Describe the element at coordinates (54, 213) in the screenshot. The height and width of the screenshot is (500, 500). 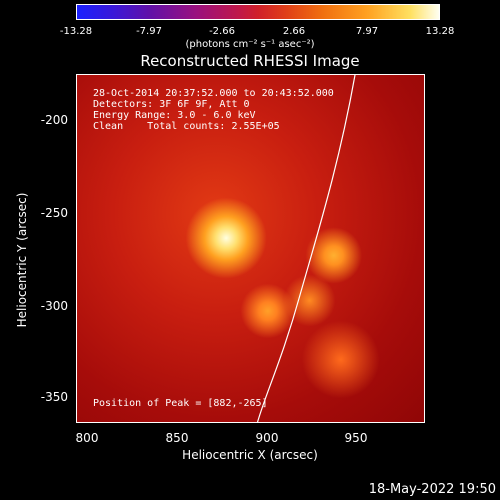
I see `y-tick-label: -250` at that location.